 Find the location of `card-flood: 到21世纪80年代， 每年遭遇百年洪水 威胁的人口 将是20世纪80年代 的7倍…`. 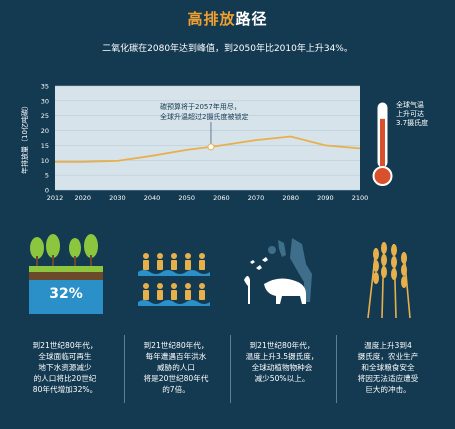

card-flood: 到21世纪80年代， 每年遭遇百年洪水 威胁的人口 将是20世纪80年代 的7倍… is located at coordinates (176, 328).